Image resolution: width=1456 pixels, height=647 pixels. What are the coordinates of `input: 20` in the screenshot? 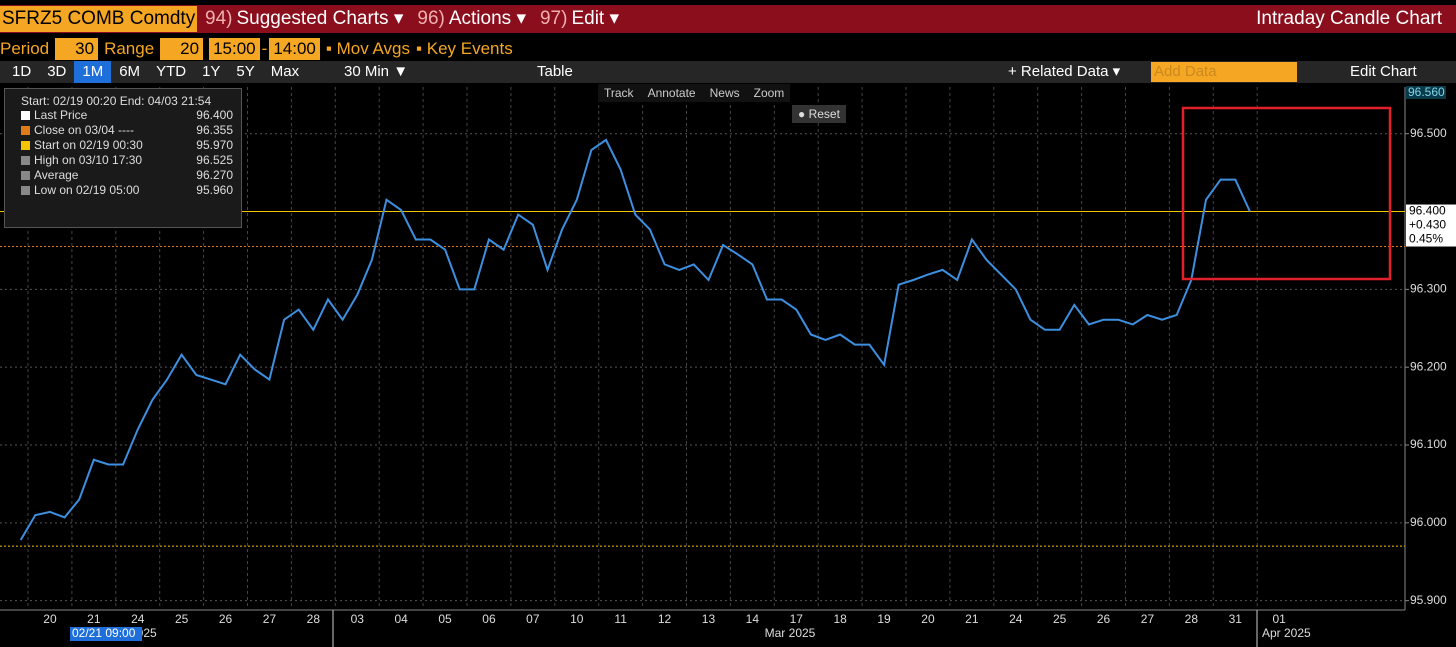 It's located at (182, 49).